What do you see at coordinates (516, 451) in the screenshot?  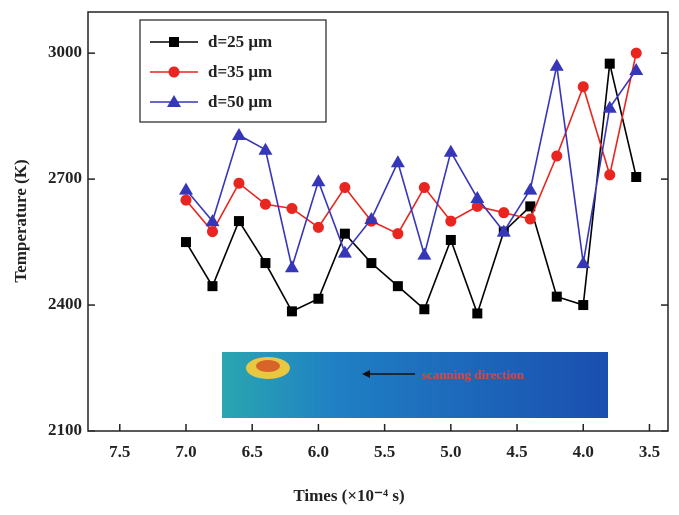 I see `x-tick-label: 4.5` at bounding box center [516, 451].